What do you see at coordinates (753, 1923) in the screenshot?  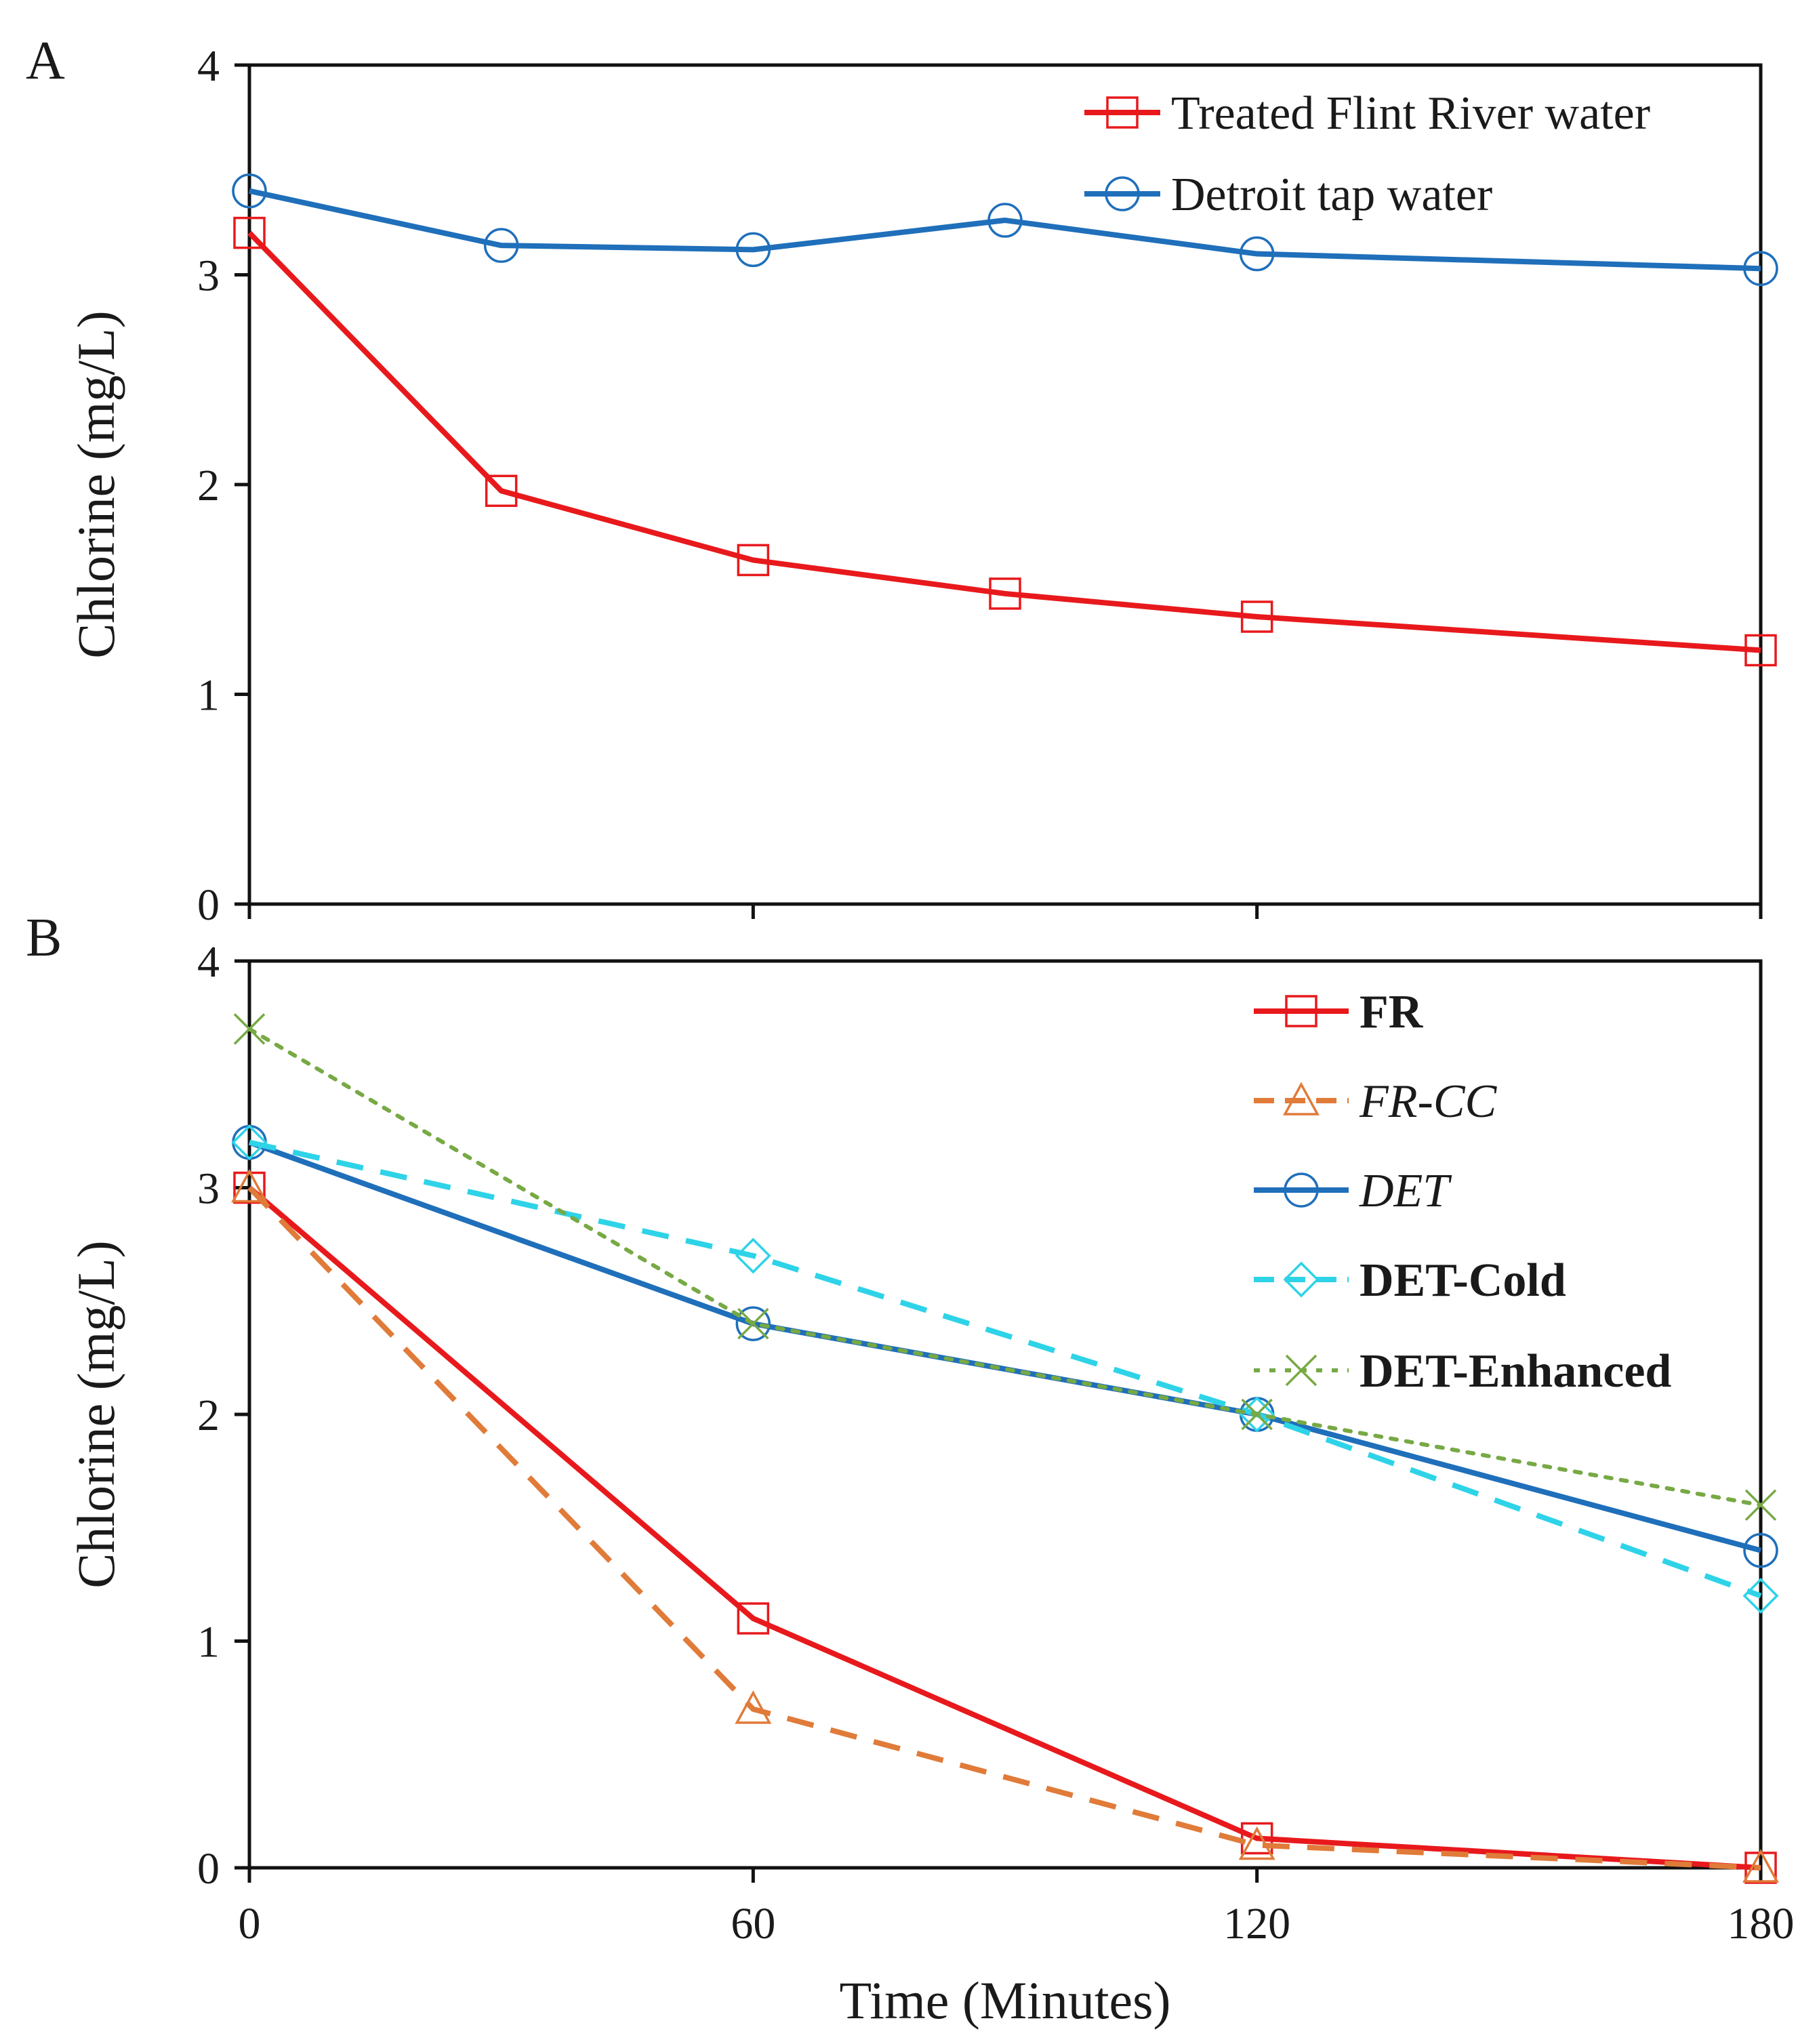 I see `x-tick-label: 60` at bounding box center [753, 1923].